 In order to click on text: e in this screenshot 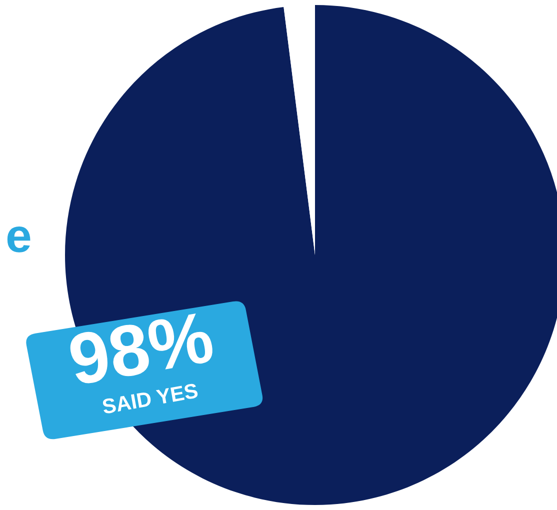, I will do `click(18, 239)`.